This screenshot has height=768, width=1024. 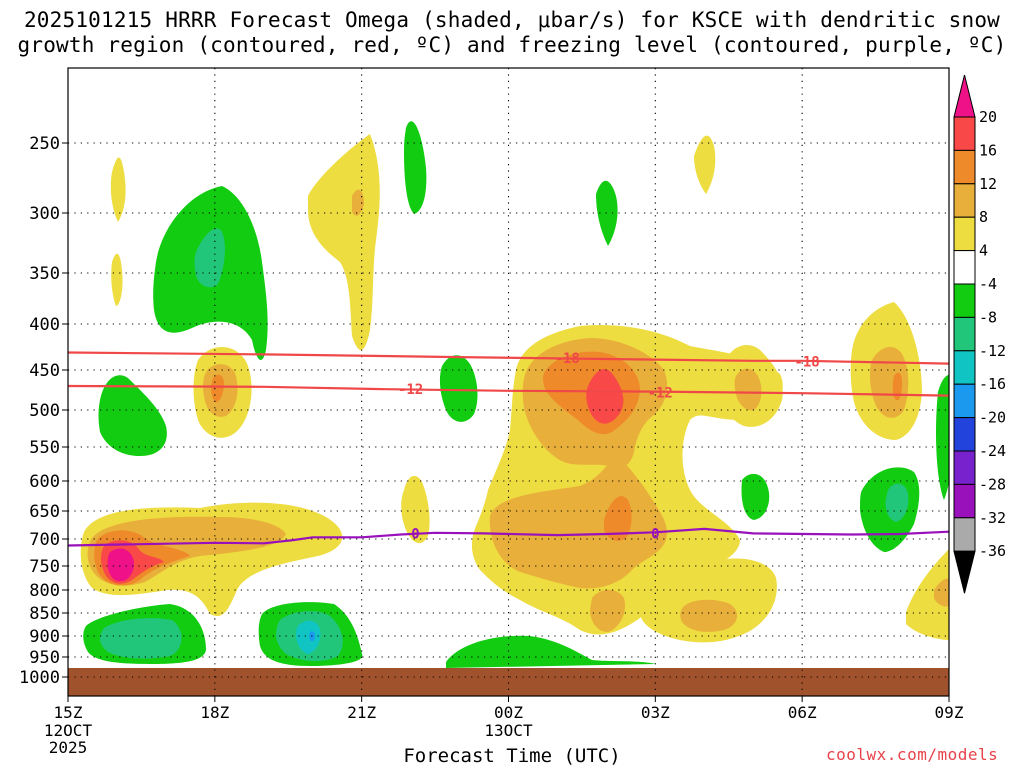 What do you see at coordinates (988, 150) in the screenshot?
I see `colorbar-label: 16` at bounding box center [988, 150].